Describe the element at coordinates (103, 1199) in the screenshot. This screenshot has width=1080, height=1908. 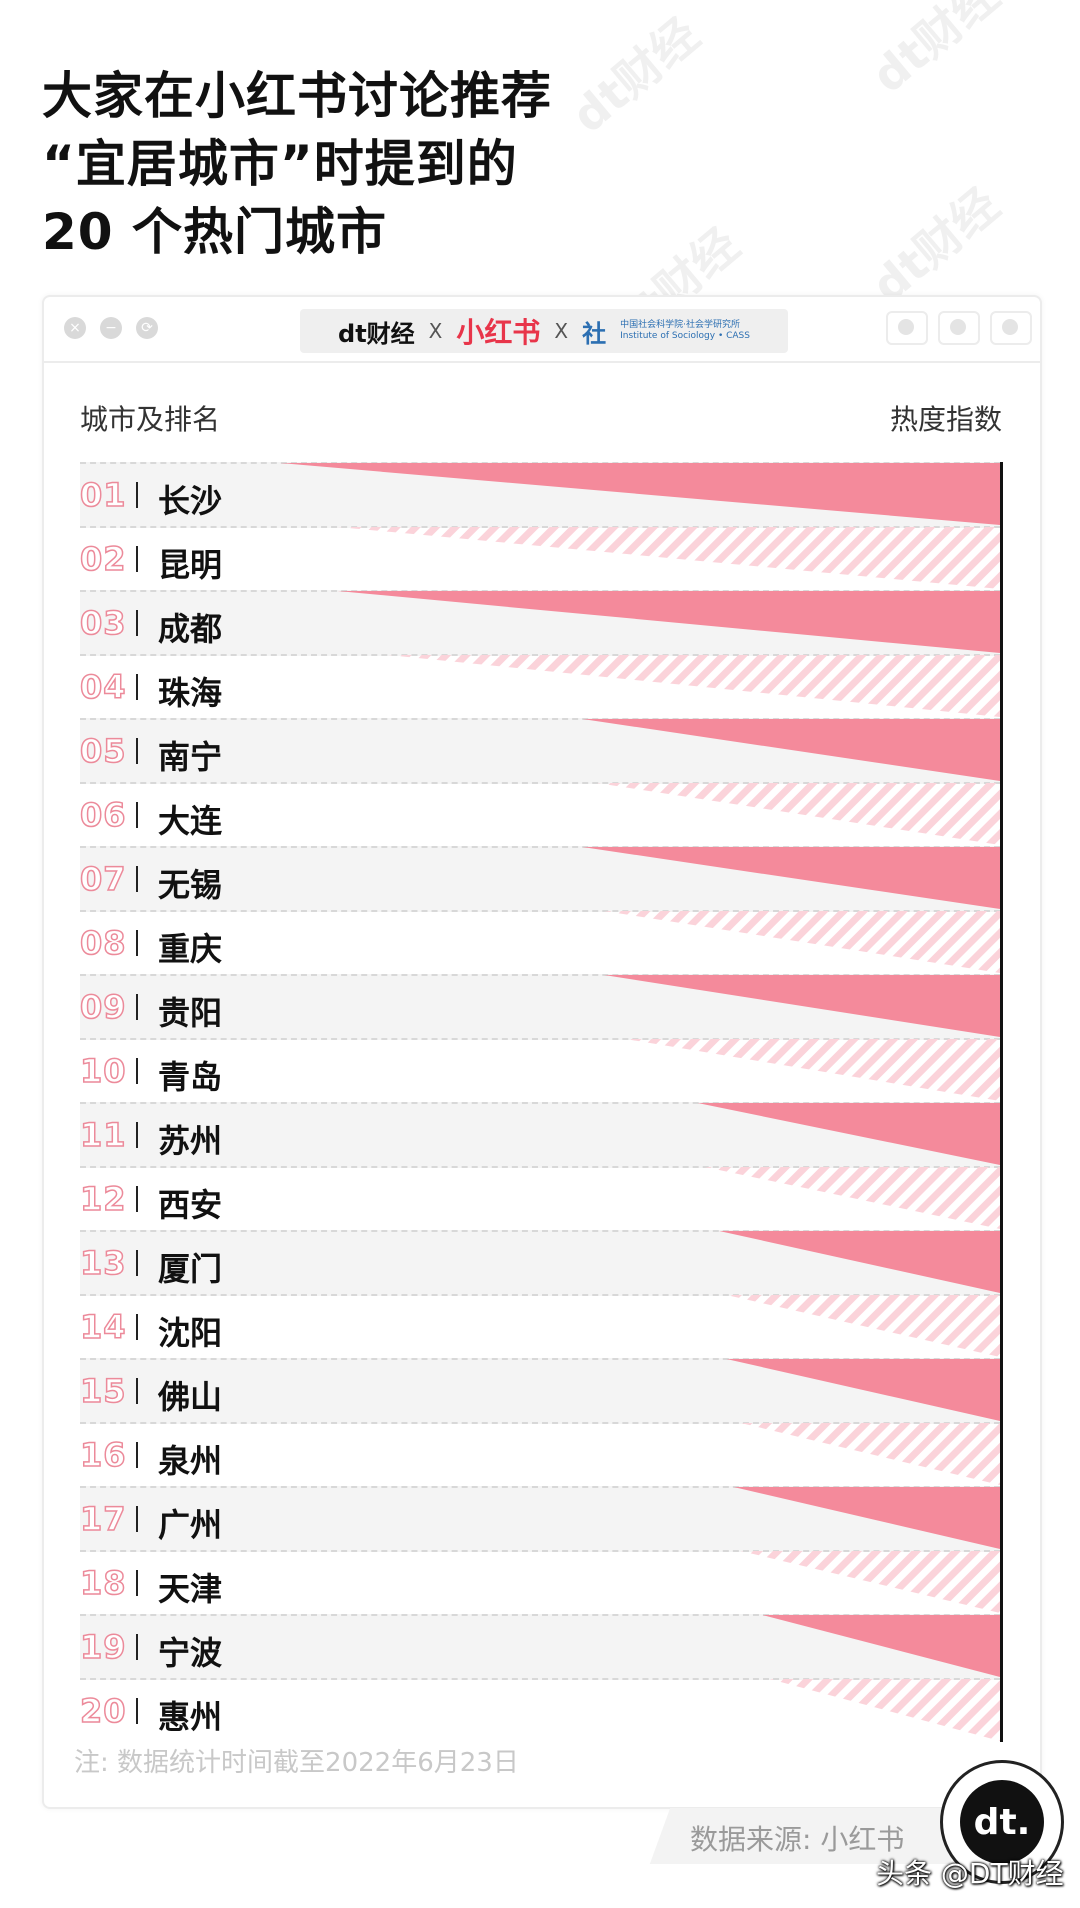
I see `rank-label: 12` at that location.